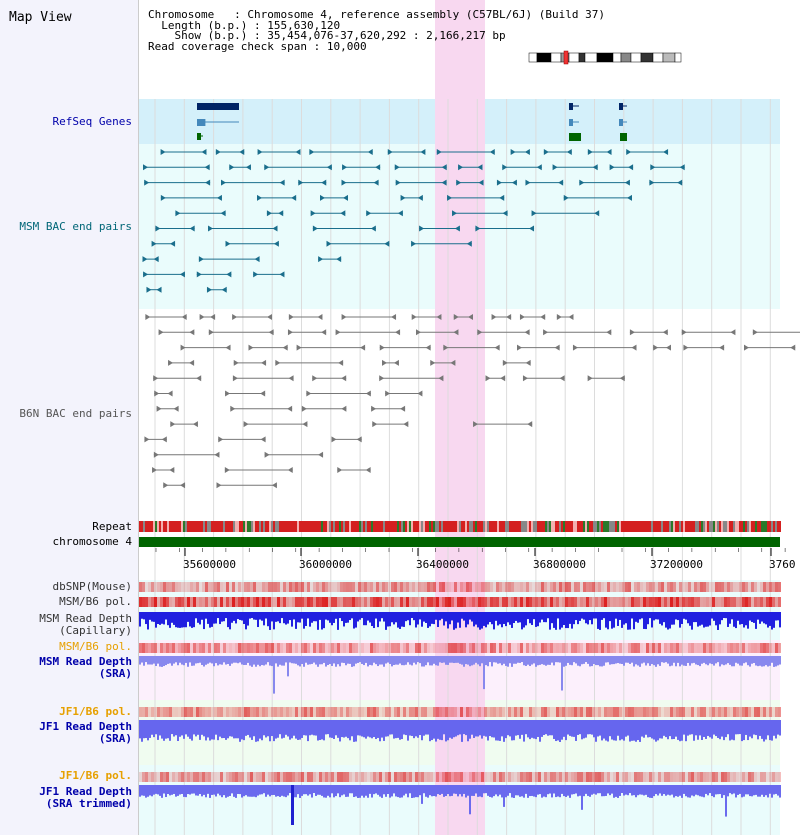 Image resolution: width=800 pixels, height=835 pixels. What do you see at coordinates (95, 775) in the screenshot?
I see `label-jf1-b6-pol-2: JF1/B6 pol.` at bounding box center [95, 775].